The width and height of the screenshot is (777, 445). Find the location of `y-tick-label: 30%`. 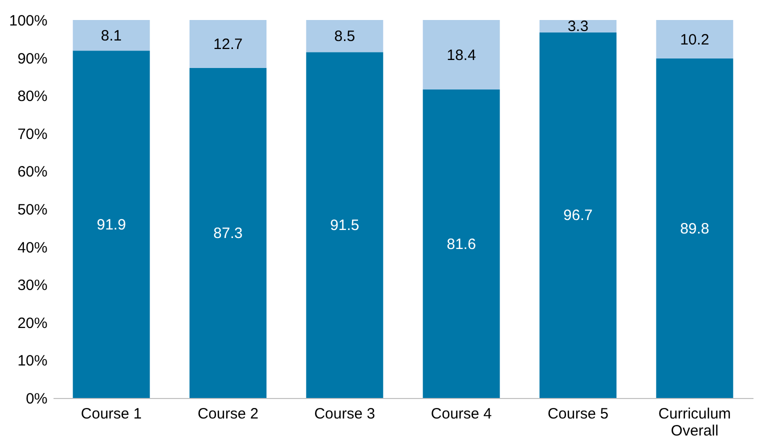

y-tick-label: 30% is located at coordinates (32, 285).